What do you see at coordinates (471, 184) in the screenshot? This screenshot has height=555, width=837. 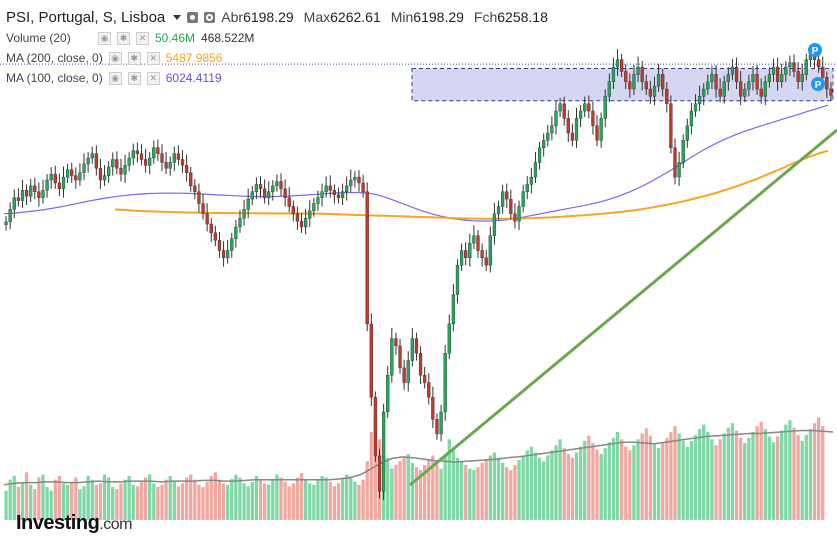 I see `ma200-line` at bounding box center [471, 184].